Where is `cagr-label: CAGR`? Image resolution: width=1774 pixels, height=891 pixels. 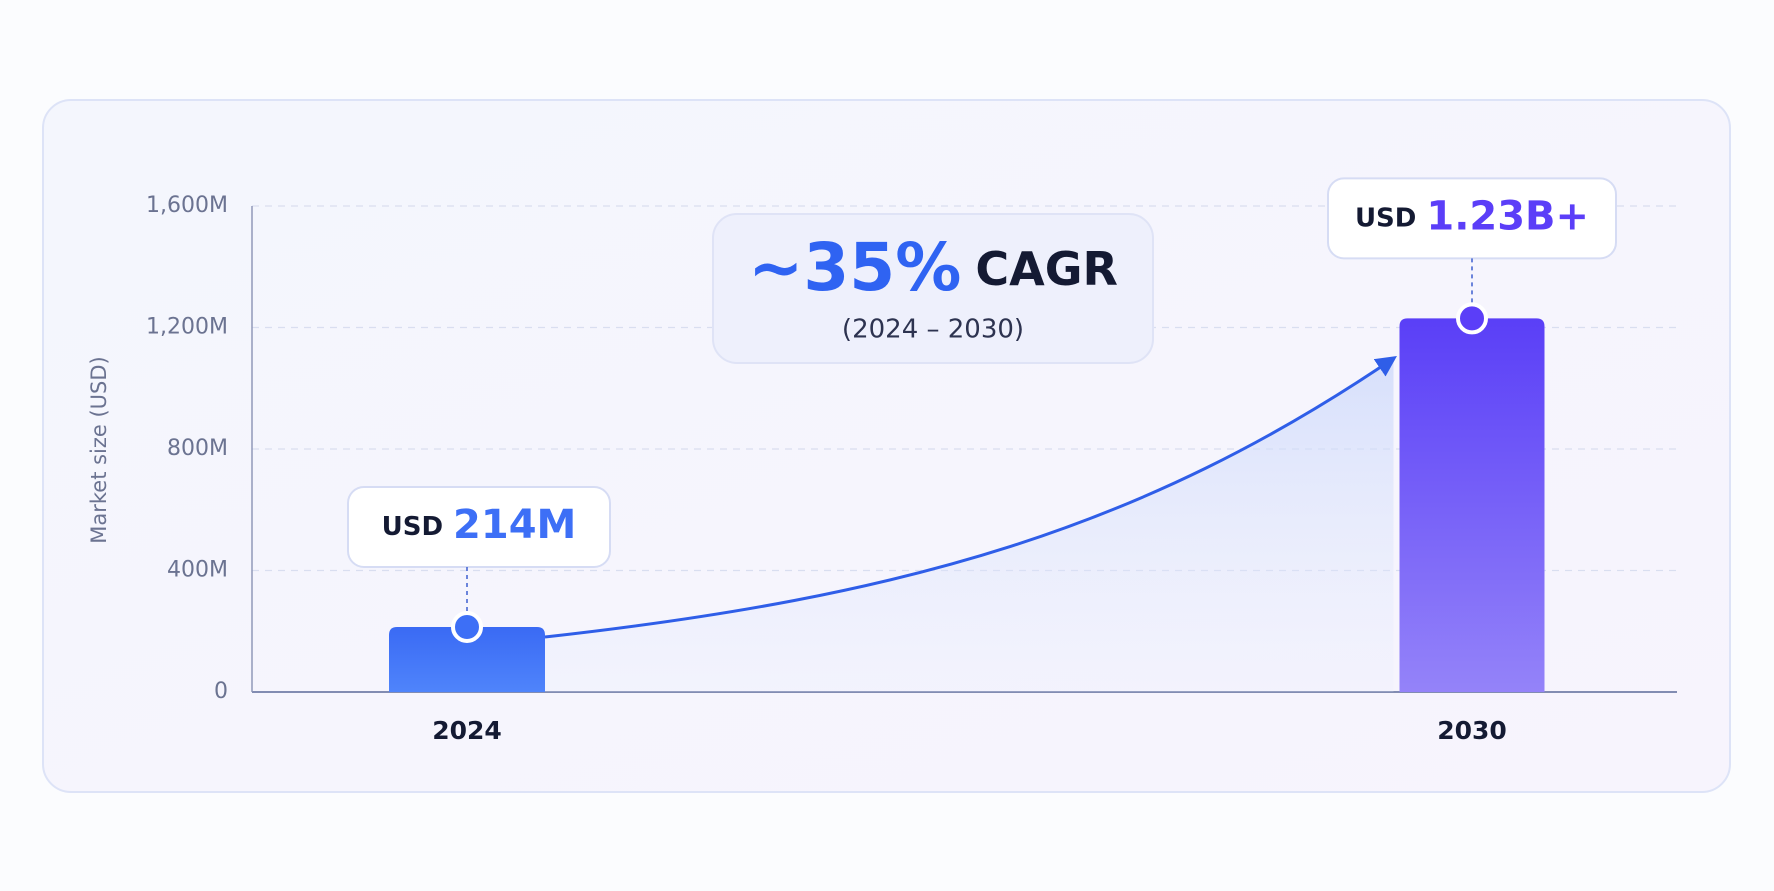
cagr-label: CAGR is located at coordinates (1046, 269).